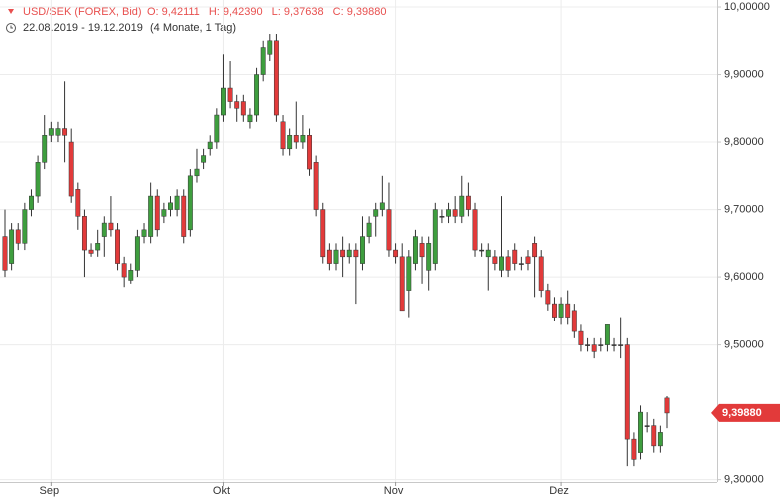 The height and width of the screenshot is (501, 780). I want to click on x-tick-label: Nov, so click(394, 491).